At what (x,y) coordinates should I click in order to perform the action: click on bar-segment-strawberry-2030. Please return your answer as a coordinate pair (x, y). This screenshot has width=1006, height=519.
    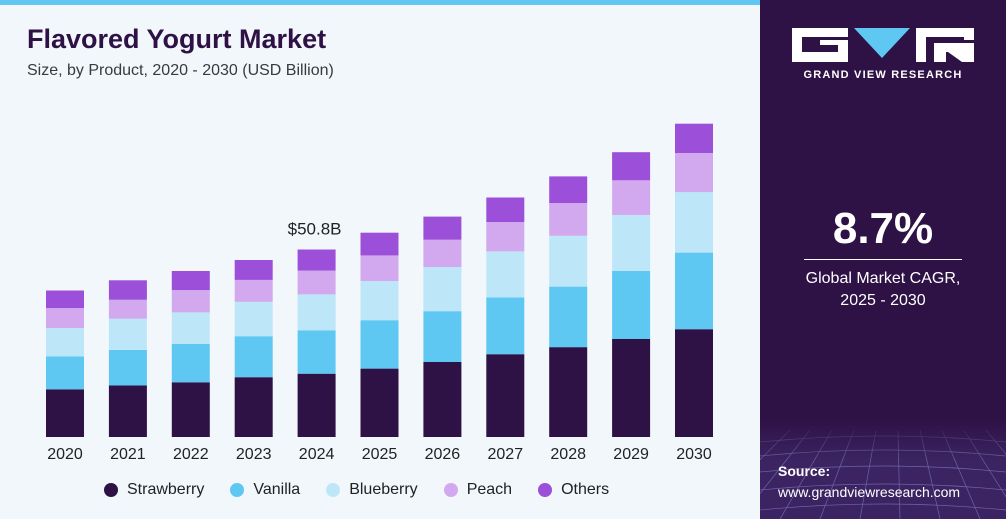
    Looking at the image, I should click on (694, 383).